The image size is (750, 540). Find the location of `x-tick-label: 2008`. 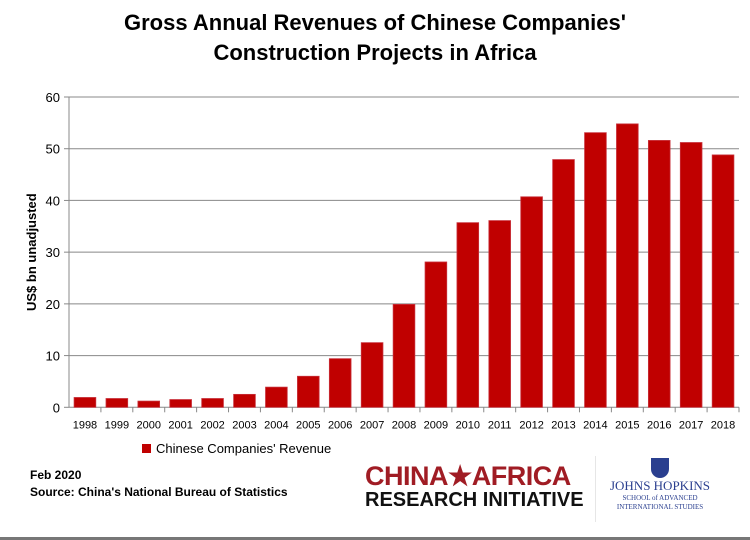

x-tick-label: 2008 is located at coordinates (404, 425).